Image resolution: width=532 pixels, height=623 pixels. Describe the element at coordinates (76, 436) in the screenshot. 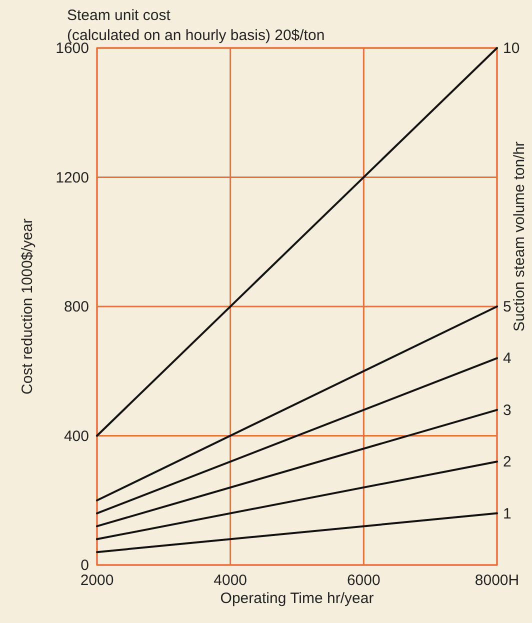

I see `y-tick-label: 400` at that location.